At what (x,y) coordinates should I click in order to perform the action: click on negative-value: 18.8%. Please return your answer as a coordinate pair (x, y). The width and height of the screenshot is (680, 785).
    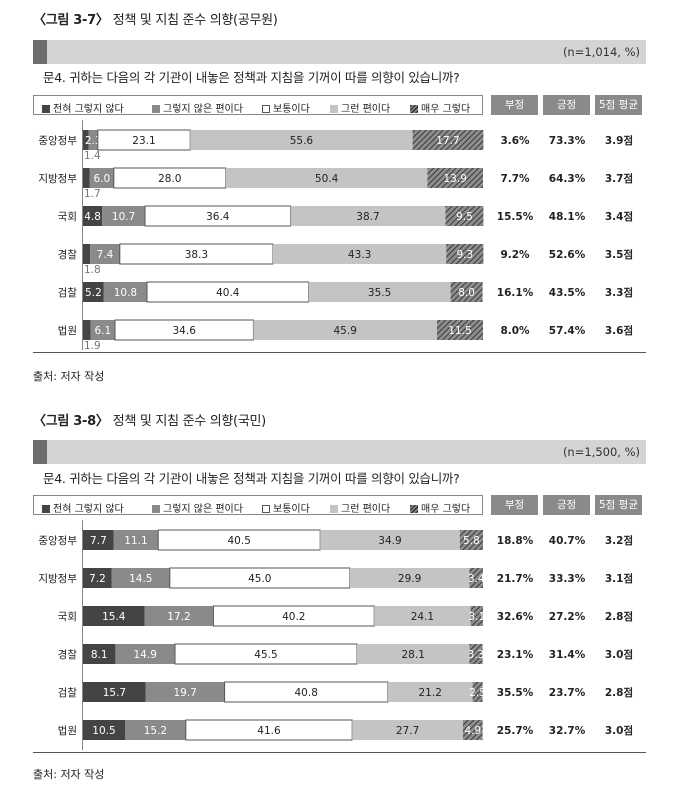
    Looking at the image, I should click on (515, 541).